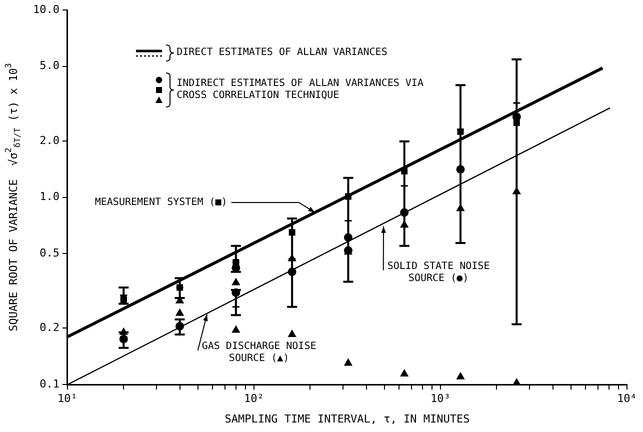  What do you see at coordinates (50, 140) in the screenshot?
I see `y-tick-label: 2.0` at bounding box center [50, 140].